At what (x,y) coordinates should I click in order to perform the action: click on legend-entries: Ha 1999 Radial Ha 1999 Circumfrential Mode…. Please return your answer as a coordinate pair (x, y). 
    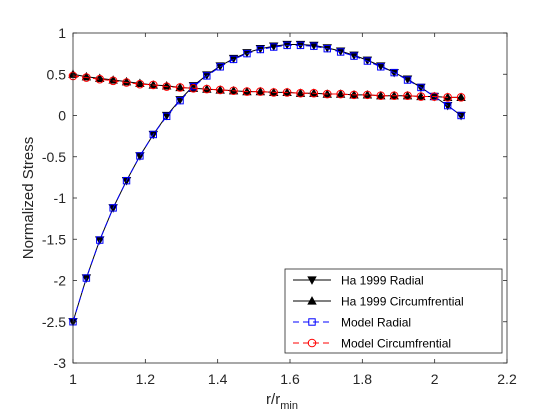
    Looking at the image, I should click on (378, 312).